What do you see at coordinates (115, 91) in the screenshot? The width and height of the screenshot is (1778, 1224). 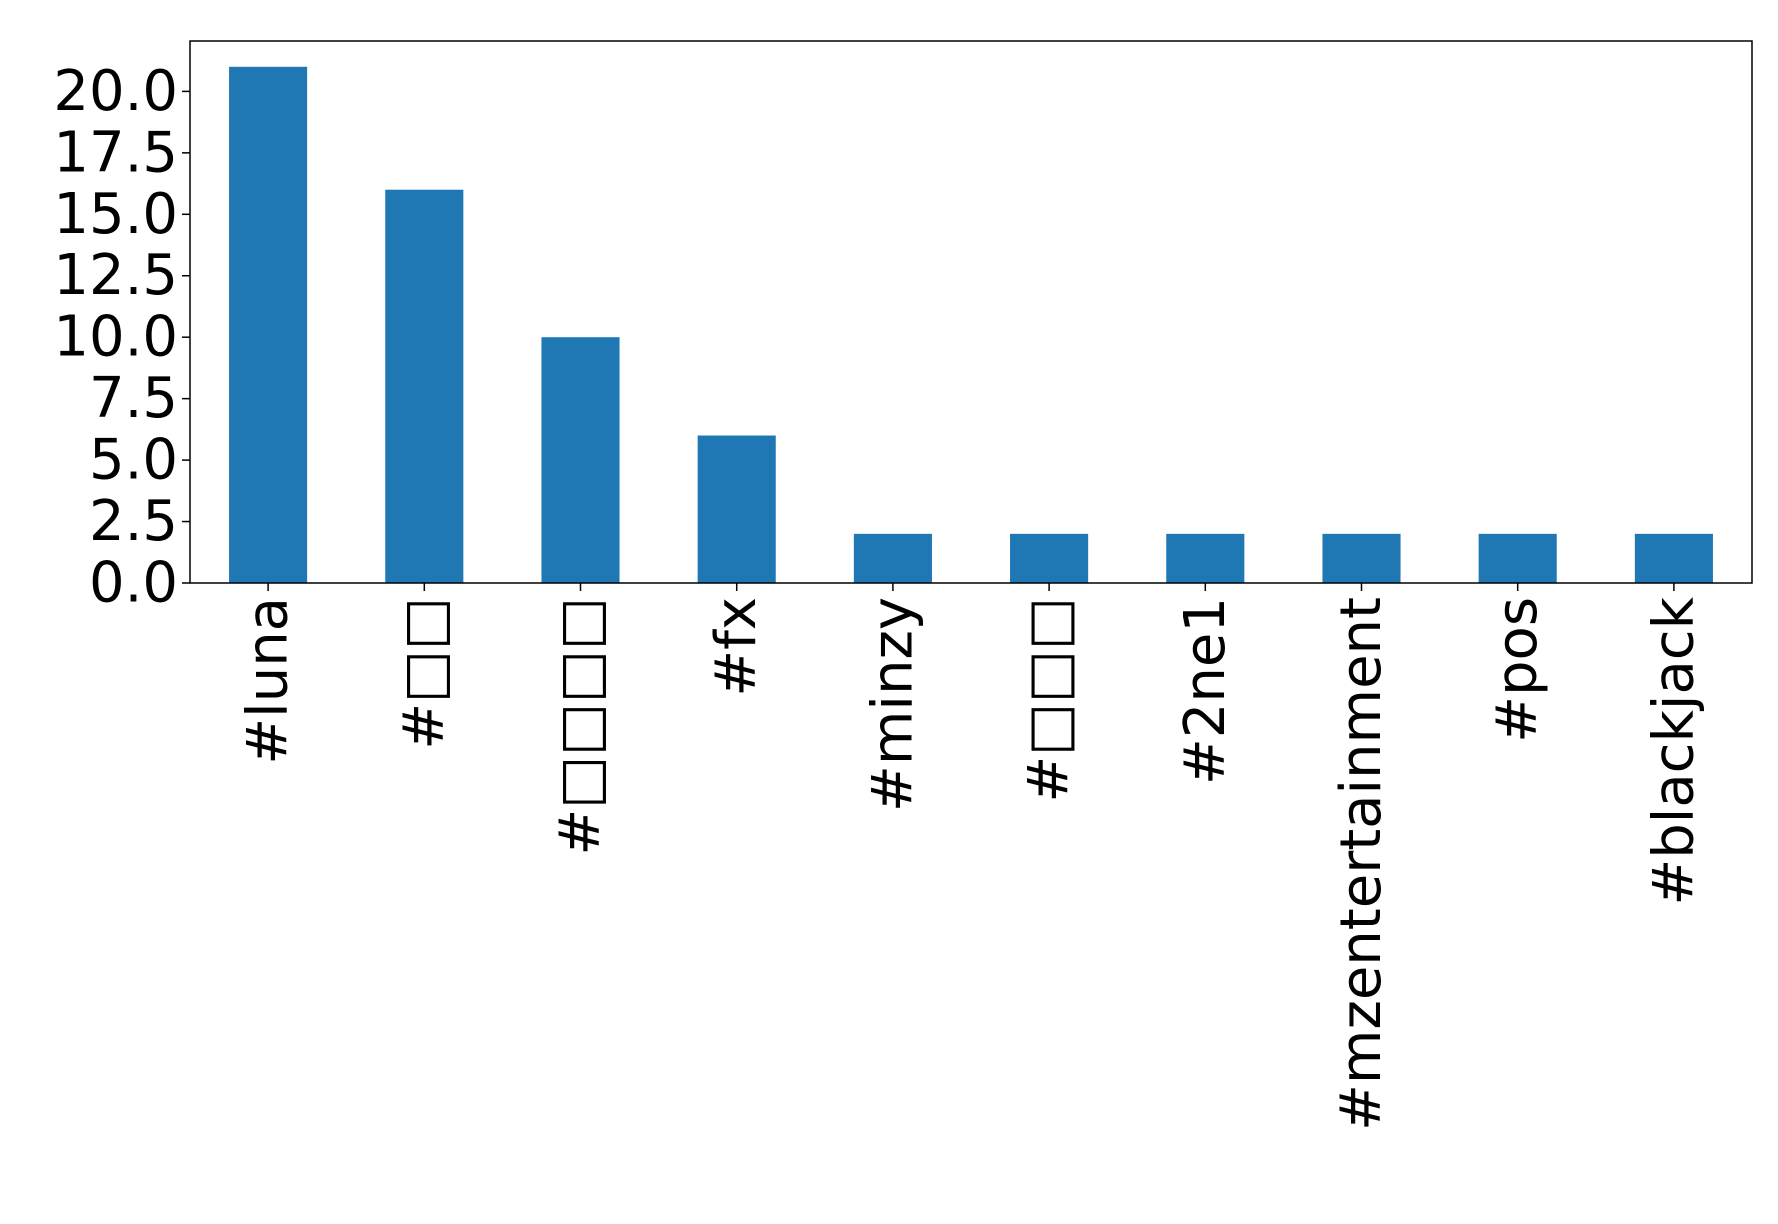 I see `y-tick-label-8: 20.0` at bounding box center [115, 91].